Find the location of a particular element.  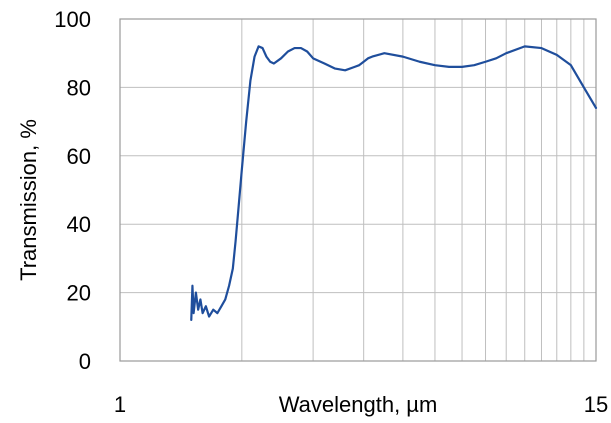

x-tick-label: 15 is located at coordinates (596, 404).